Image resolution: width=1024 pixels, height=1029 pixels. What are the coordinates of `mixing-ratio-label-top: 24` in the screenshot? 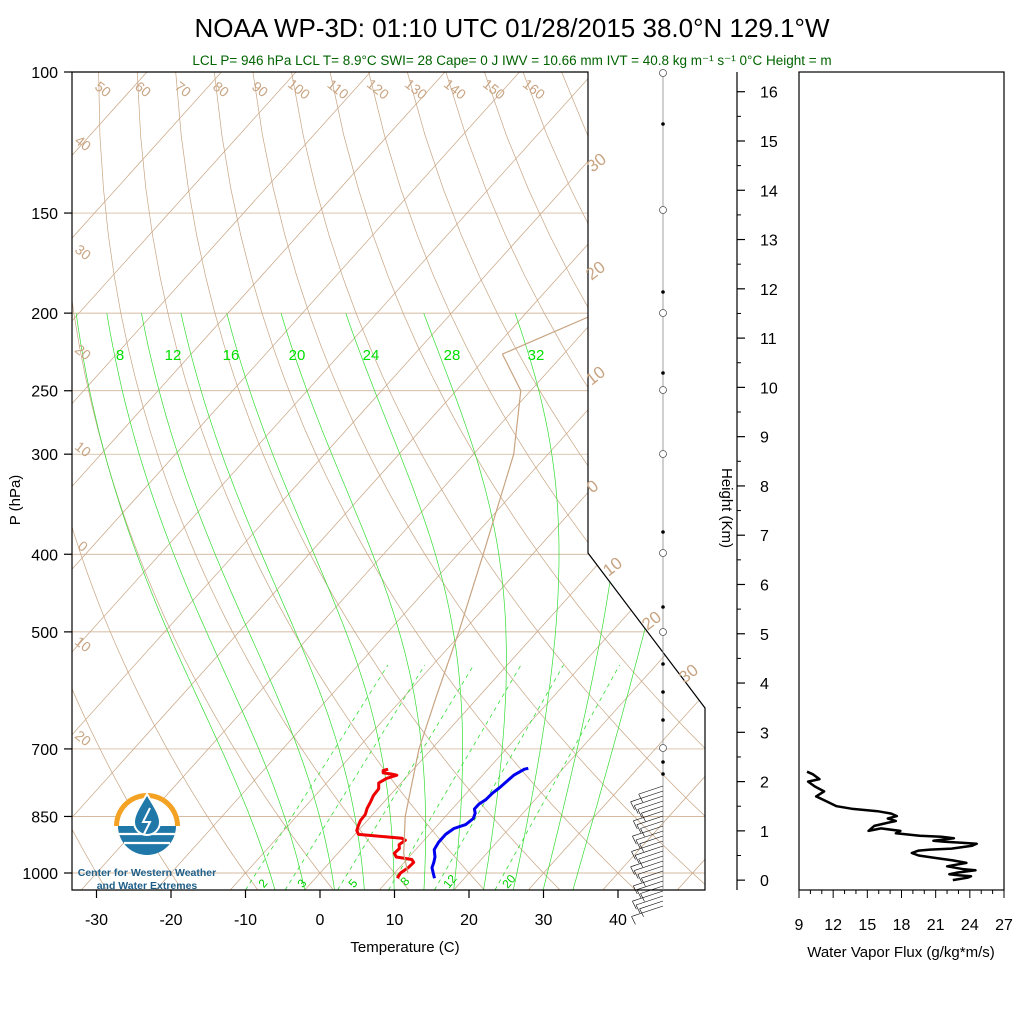 It's located at (371, 355).